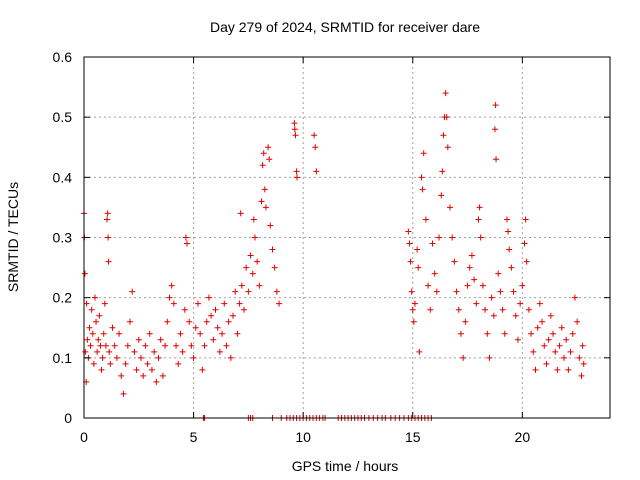 Image resolution: width=640 pixels, height=480 pixels. I want to click on y-tick-label: 0.1, so click(63, 358).